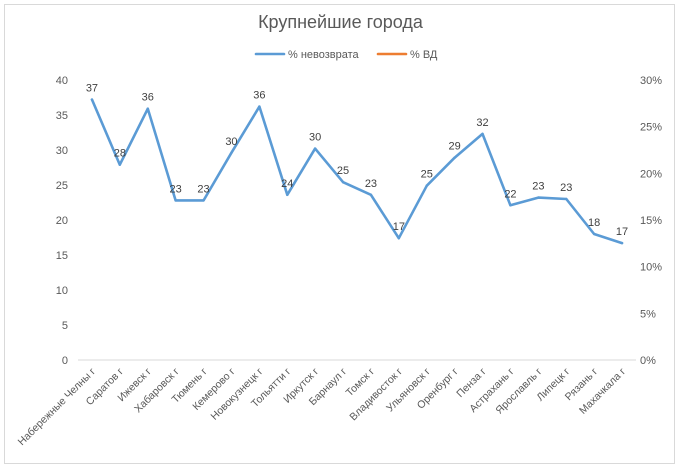 This screenshot has width=681, height=470. What do you see at coordinates (120, 154) in the screenshot?
I see `data-label: 28` at bounding box center [120, 154].